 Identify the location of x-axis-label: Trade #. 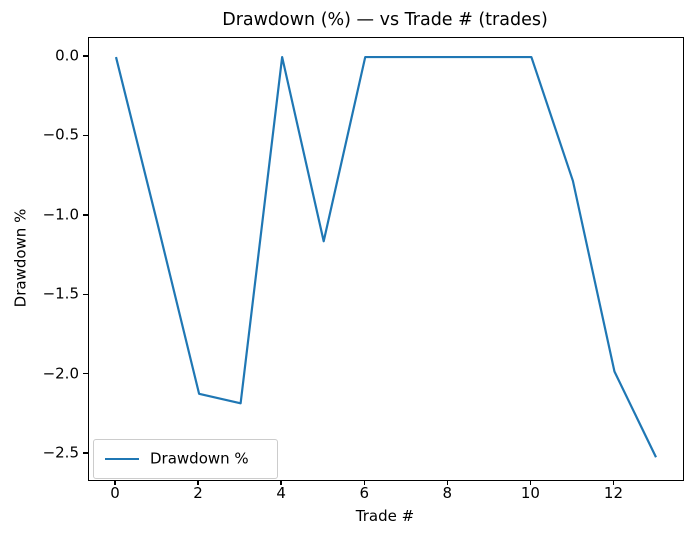
(385, 516).